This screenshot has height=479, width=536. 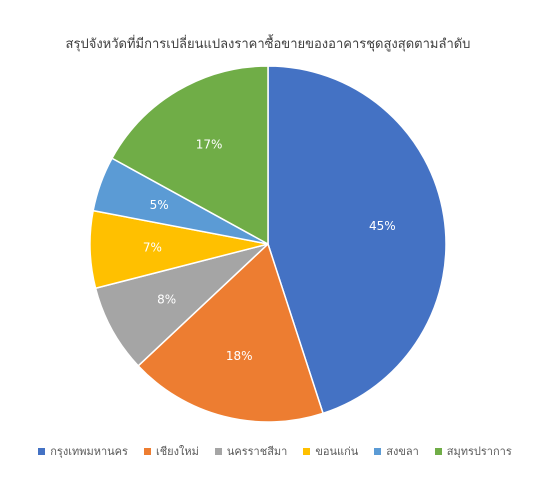 What do you see at coordinates (337, 451) in the screenshot?
I see `legend-label-3: ขอนแก่น` at bounding box center [337, 451].